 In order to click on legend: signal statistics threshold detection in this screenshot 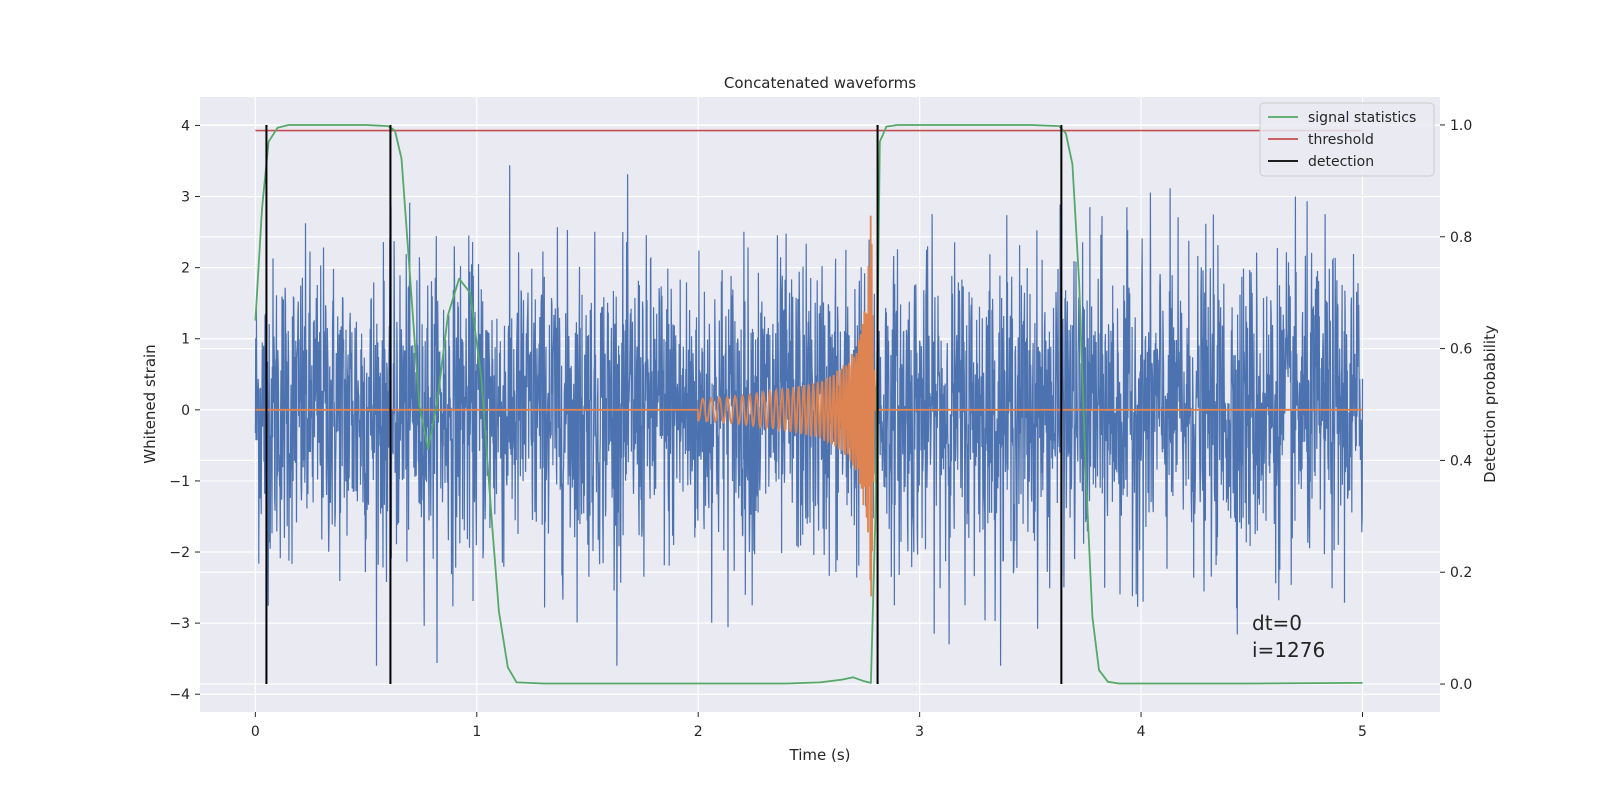, I will do `click(1347, 139)`.